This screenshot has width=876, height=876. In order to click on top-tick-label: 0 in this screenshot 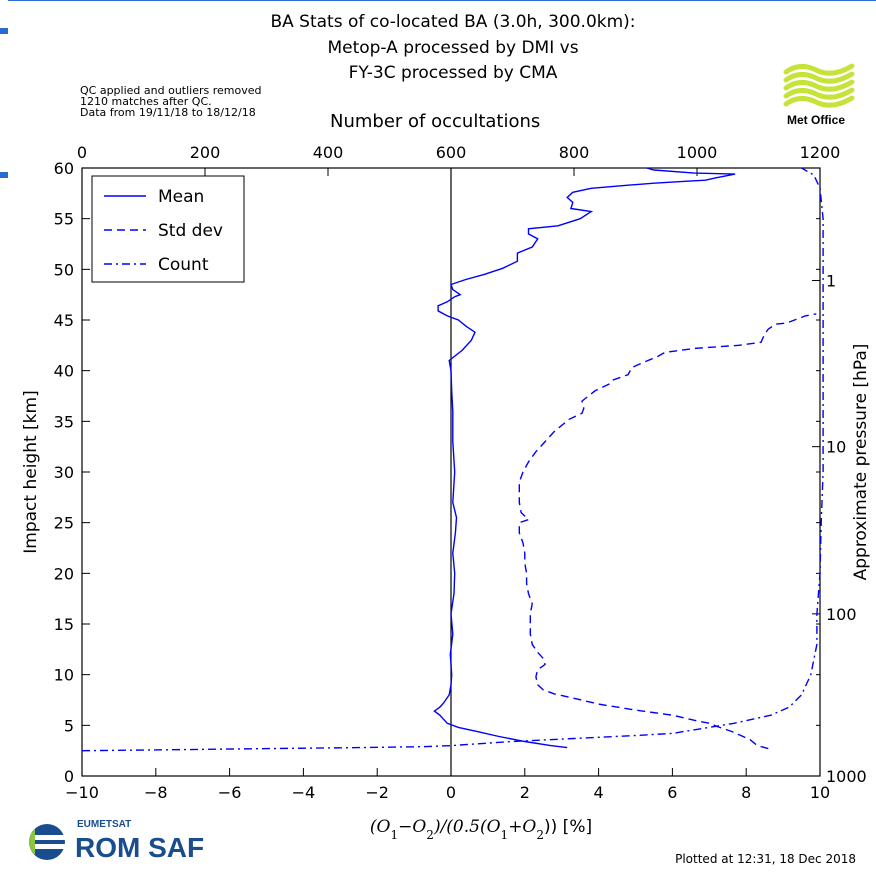, I will do `click(82, 152)`.